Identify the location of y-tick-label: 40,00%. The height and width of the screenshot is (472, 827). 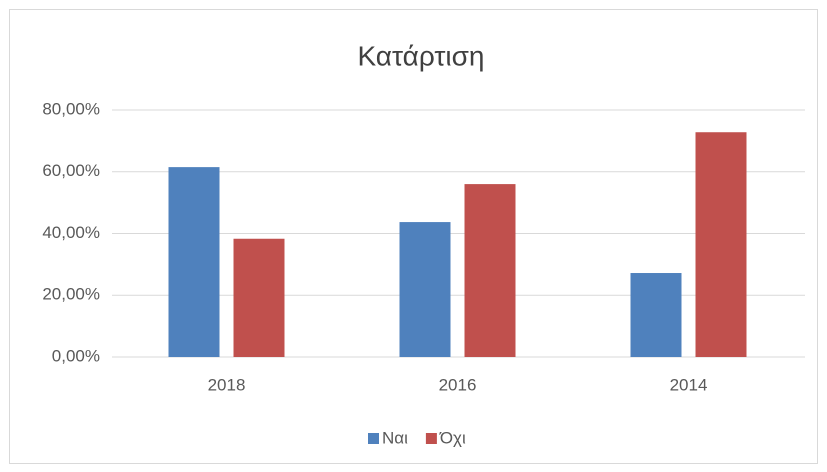
(71, 232).